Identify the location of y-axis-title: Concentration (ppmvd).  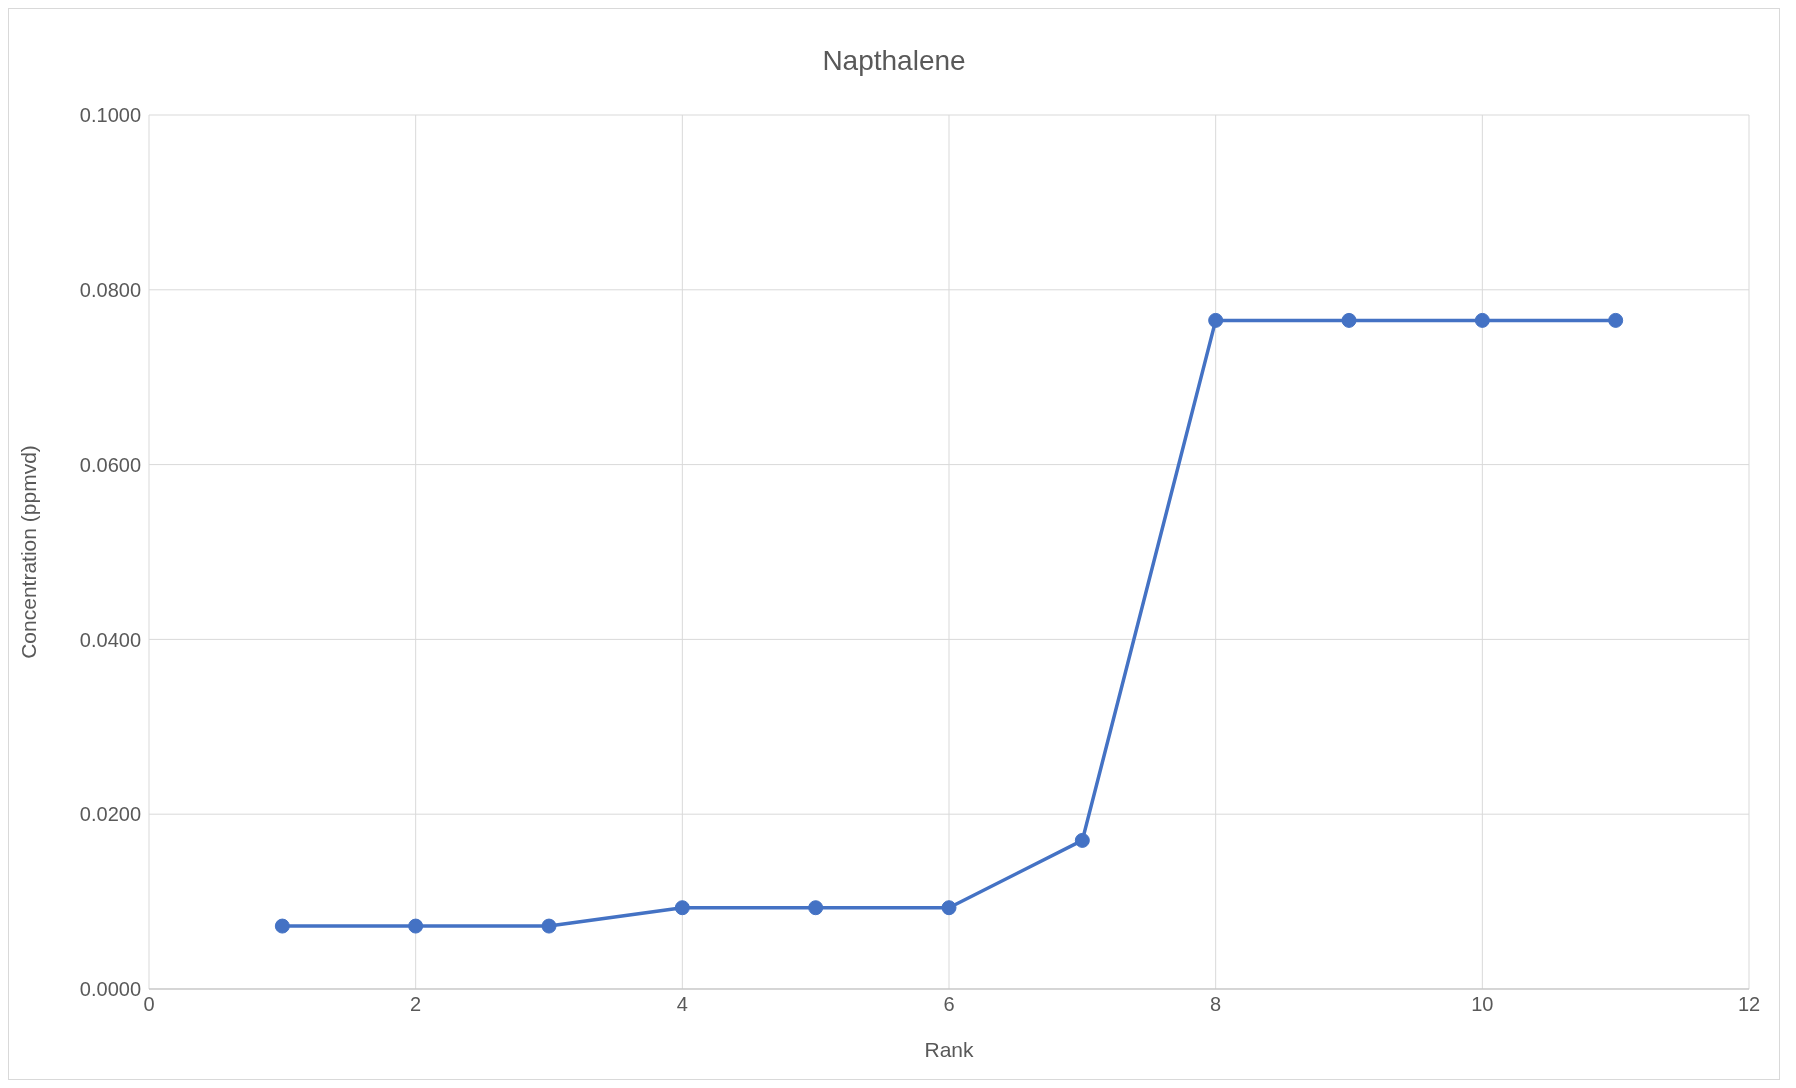
(29, 552).